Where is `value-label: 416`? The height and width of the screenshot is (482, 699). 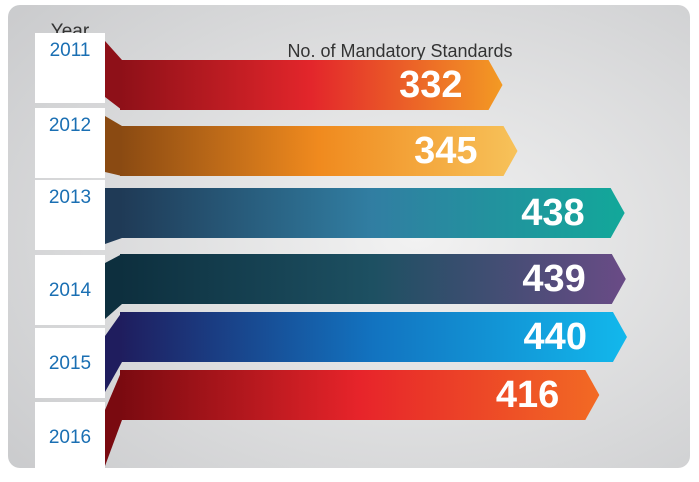 value-label: 416 is located at coordinates (527, 395).